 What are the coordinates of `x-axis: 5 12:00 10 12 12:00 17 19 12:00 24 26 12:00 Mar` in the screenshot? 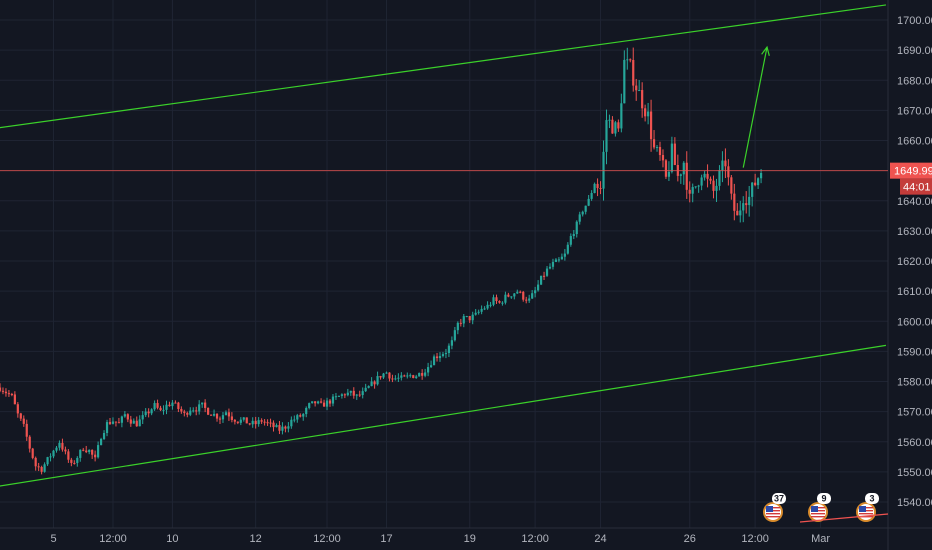 It's located at (440, 539).